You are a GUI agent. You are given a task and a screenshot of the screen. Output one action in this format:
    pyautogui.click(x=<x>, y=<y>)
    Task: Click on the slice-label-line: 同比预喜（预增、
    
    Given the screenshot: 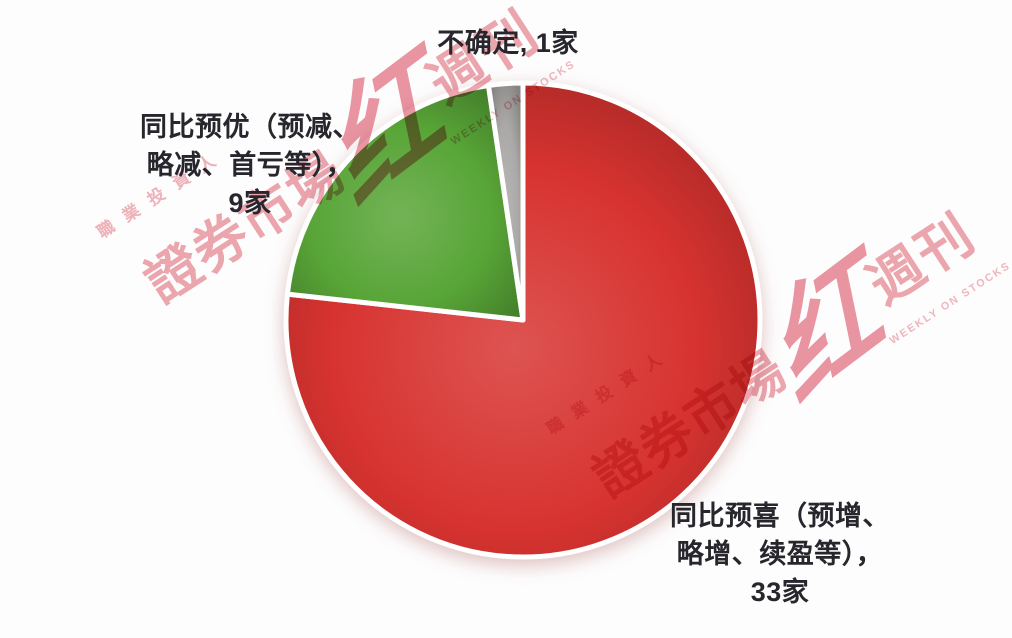 What is the action you would take?
    pyautogui.click(x=780, y=516)
    